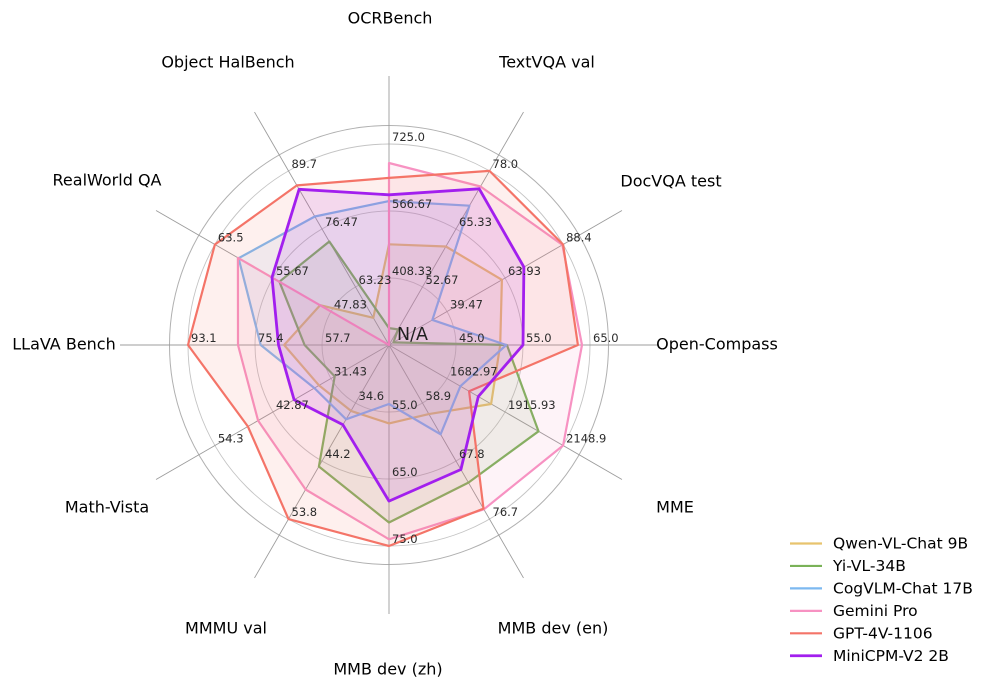 Image resolution: width=986 pixels, height=690 pixels. Describe the element at coordinates (375, 280) in the screenshot. I see `tick-label-object-halbench-1: 63.23` at that location.